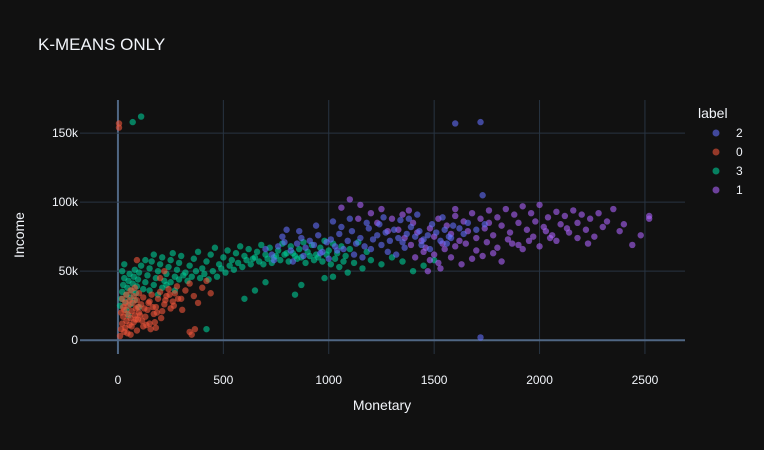  Describe the element at coordinates (713, 113) in the screenshot. I see `legend-title: label` at that location.